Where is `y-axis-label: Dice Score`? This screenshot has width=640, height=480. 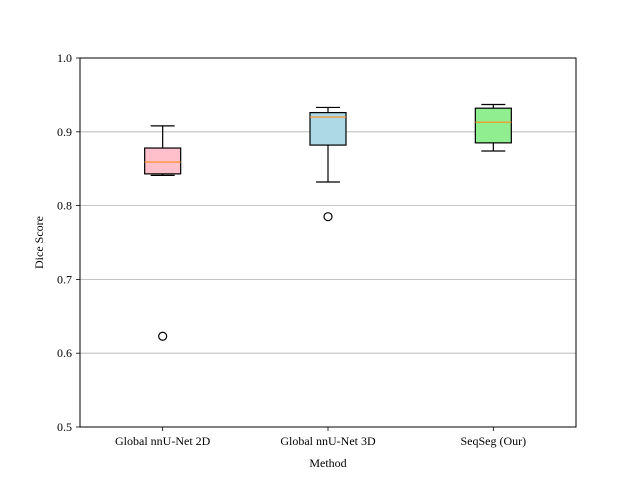 y-axis-label: Dice Score is located at coordinates (39, 242).